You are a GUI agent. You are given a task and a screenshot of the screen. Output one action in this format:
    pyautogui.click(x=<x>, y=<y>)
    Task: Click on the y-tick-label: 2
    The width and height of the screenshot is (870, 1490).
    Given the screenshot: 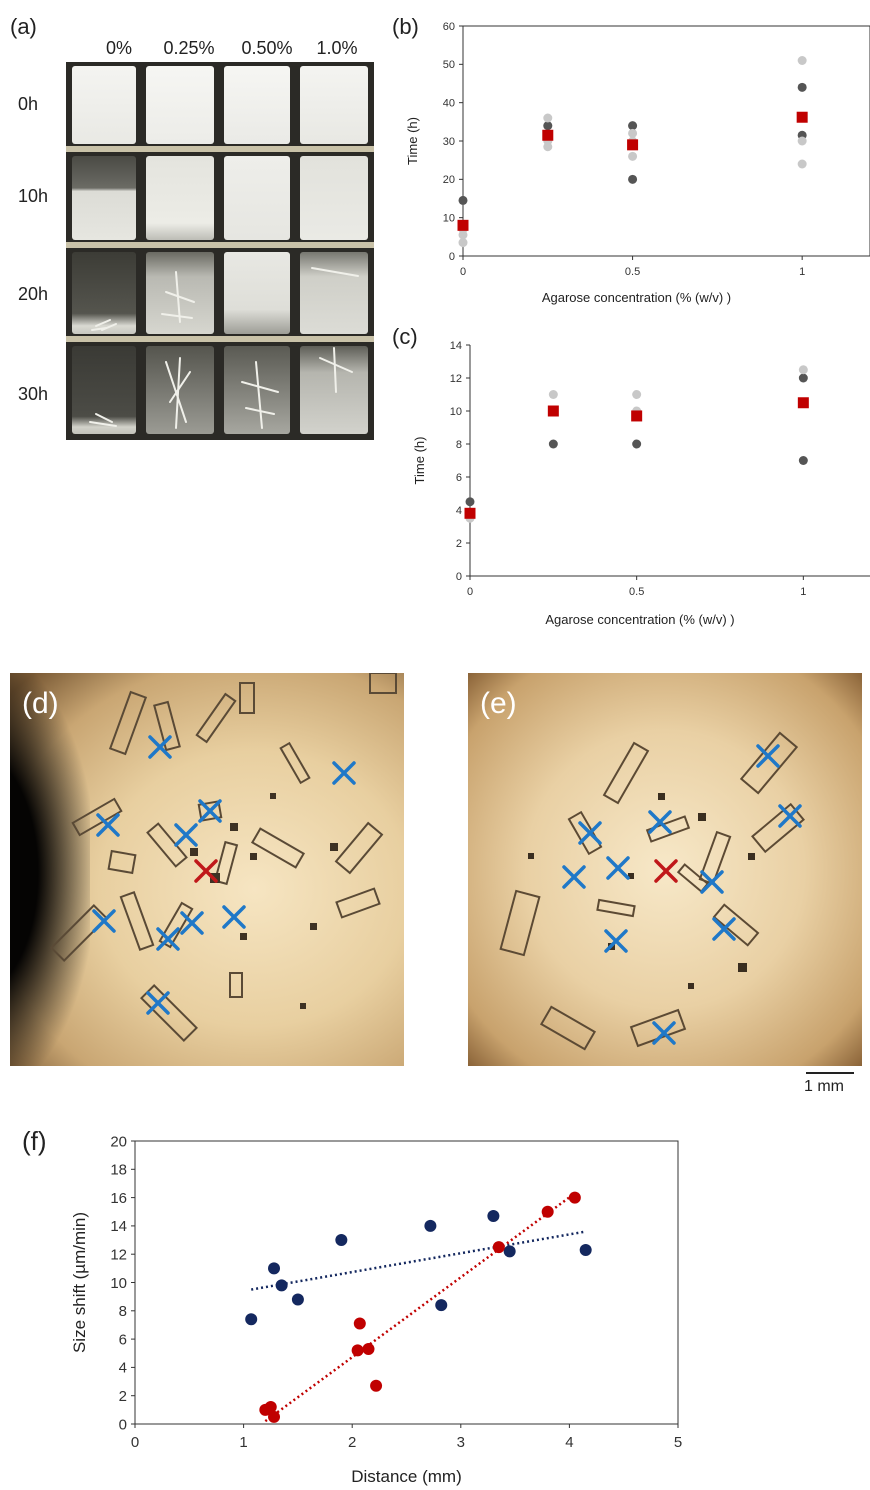 What is the action you would take?
    pyautogui.click(x=123, y=1396)
    